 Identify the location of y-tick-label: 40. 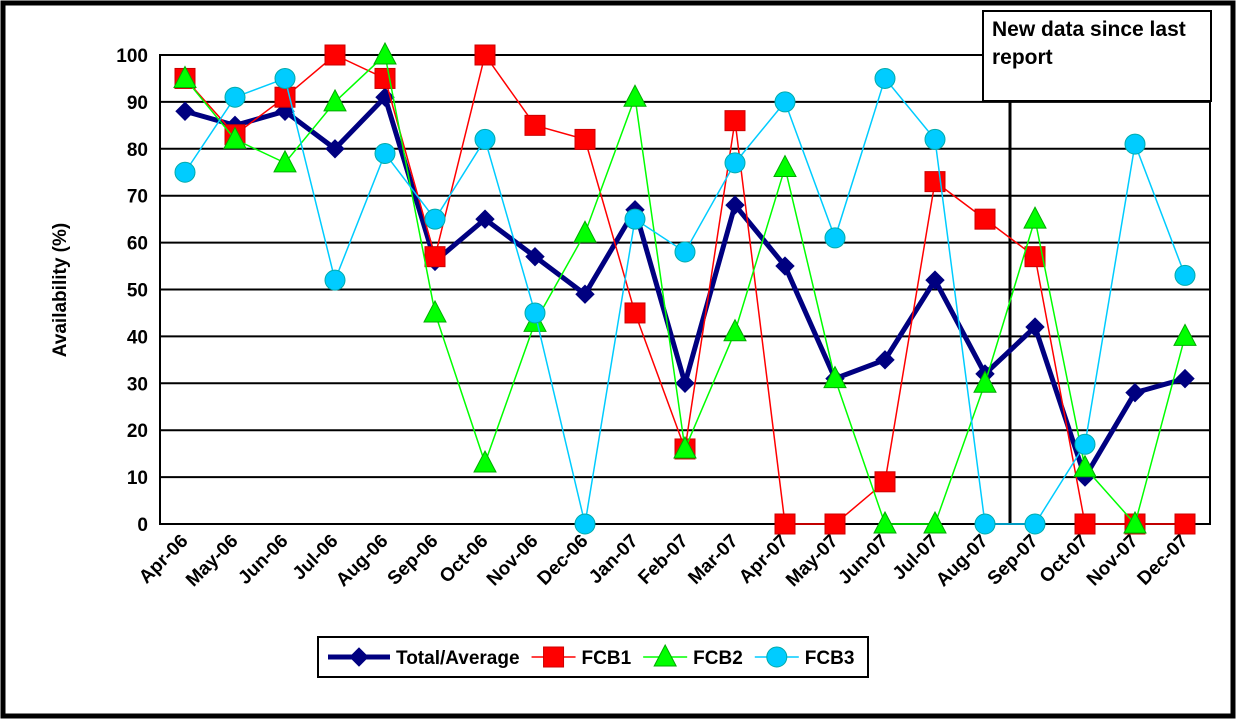
(137, 337).